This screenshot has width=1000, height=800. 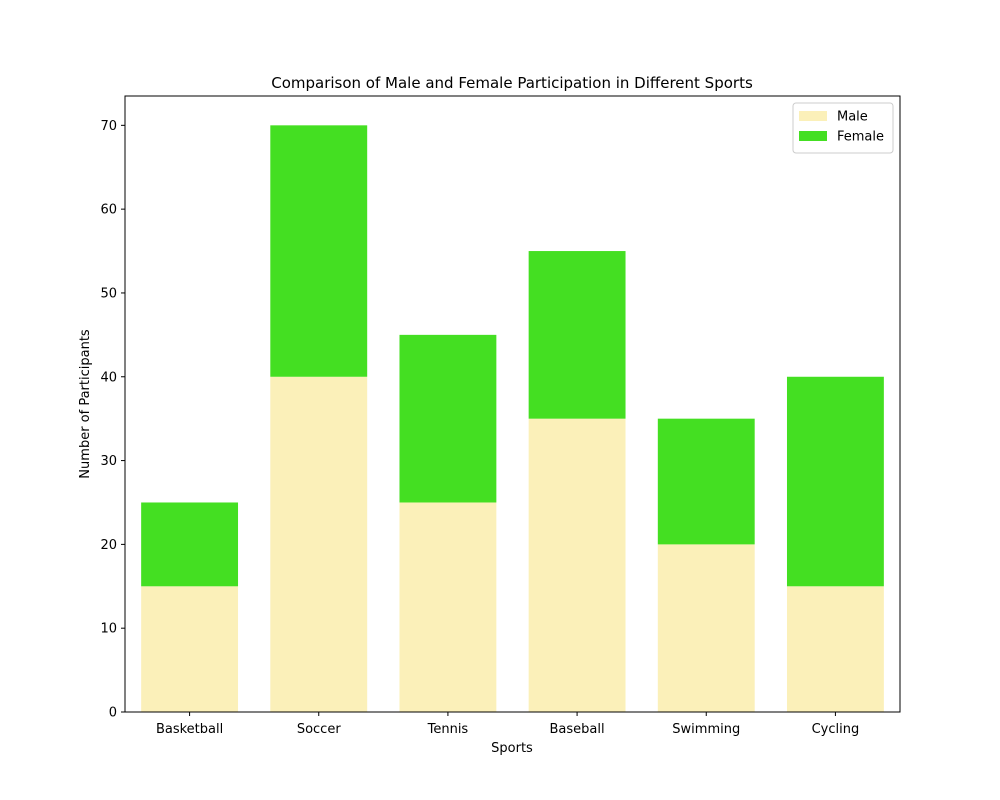 What do you see at coordinates (835, 649) in the screenshot?
I see `bar-male-cycling` at bounding box center [835, 649].